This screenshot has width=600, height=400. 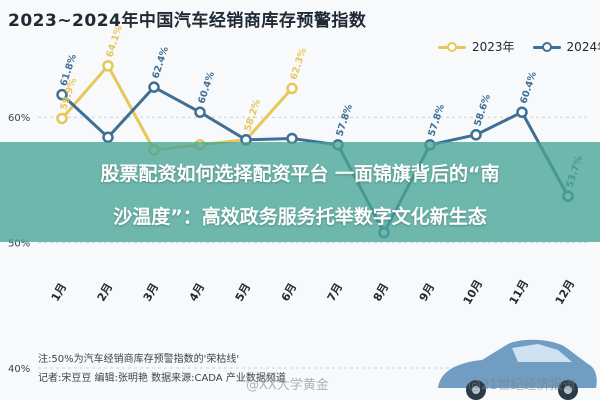 I want to click on car-illustration, so click(x=517, y=369).